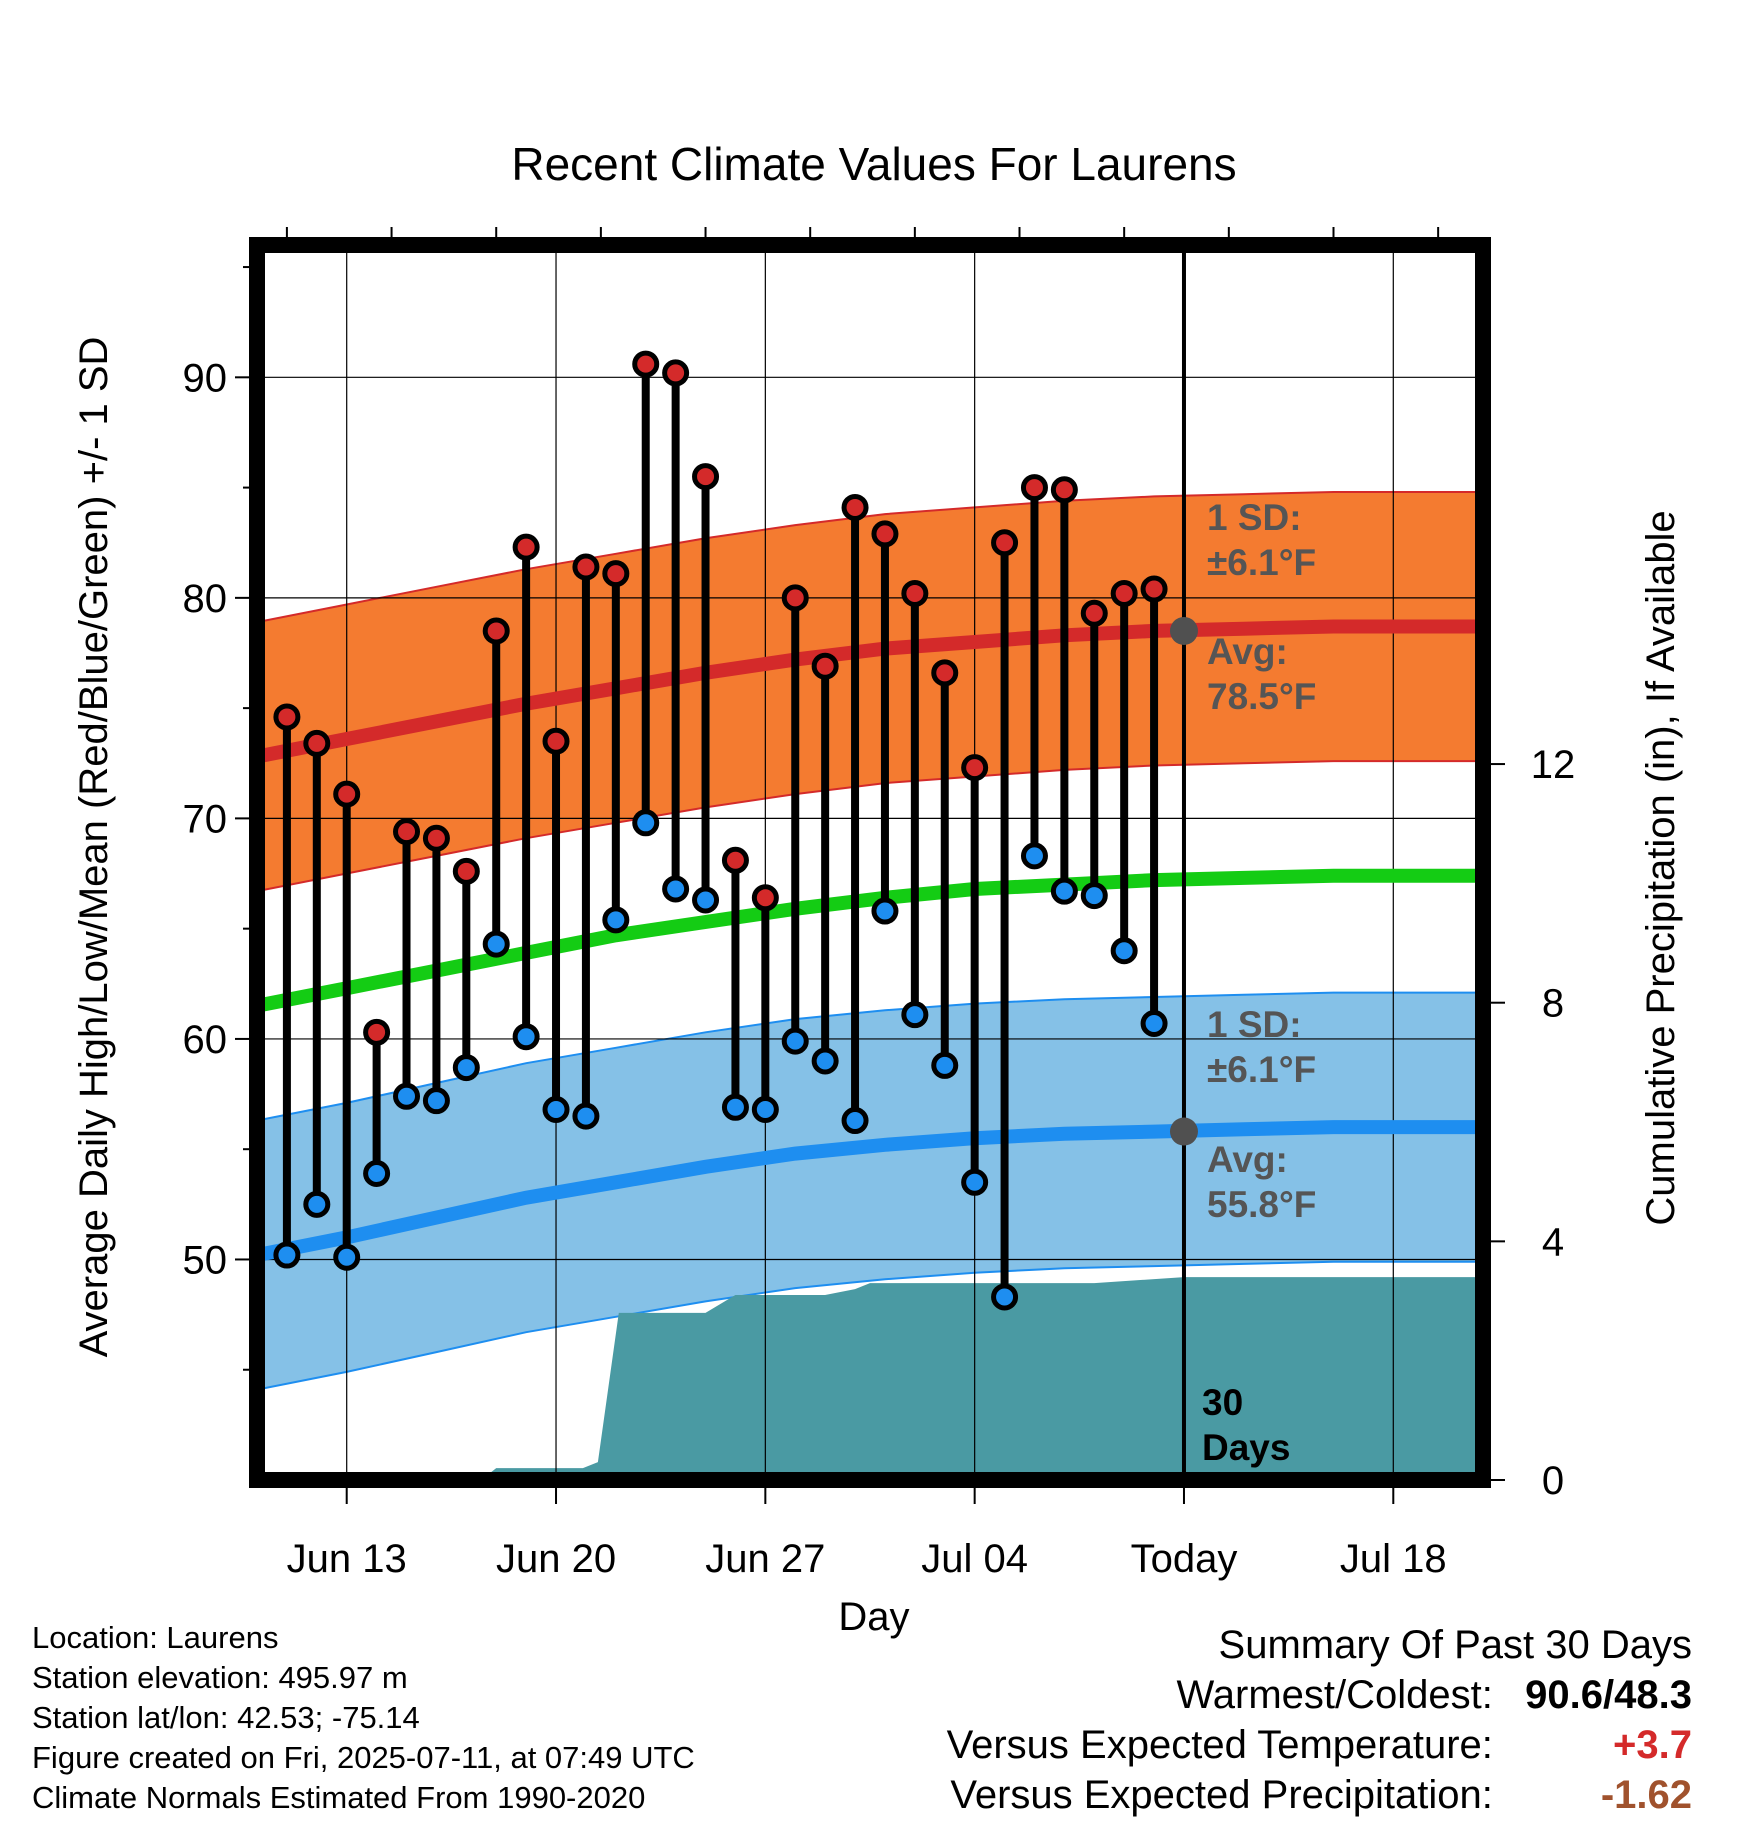 Image resolution: width=1748 pixels, height=1828 pixels. Describe the element at coordinates (155, 1637) in the screenshot. I see `info-location: Location: Laurens` at that location.